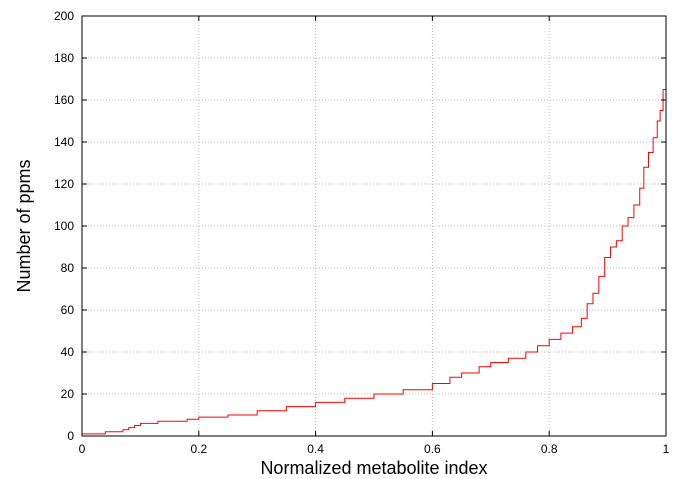 This screenshot has height=479, width=685. I want to click on y-tick-label: 20, so click(68, 394).